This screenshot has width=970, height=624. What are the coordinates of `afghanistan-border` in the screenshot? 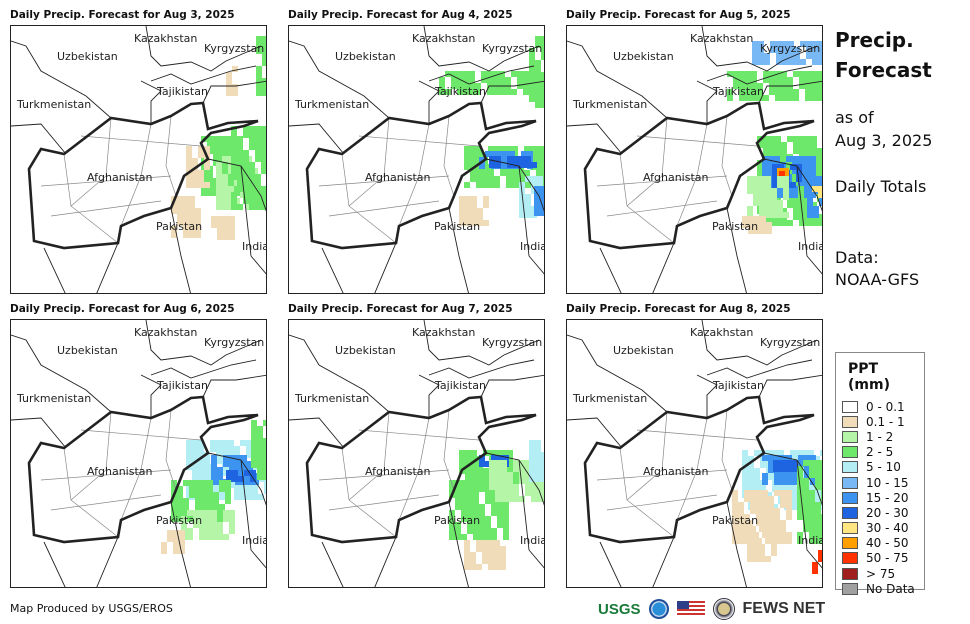 It's located at (699, 175).